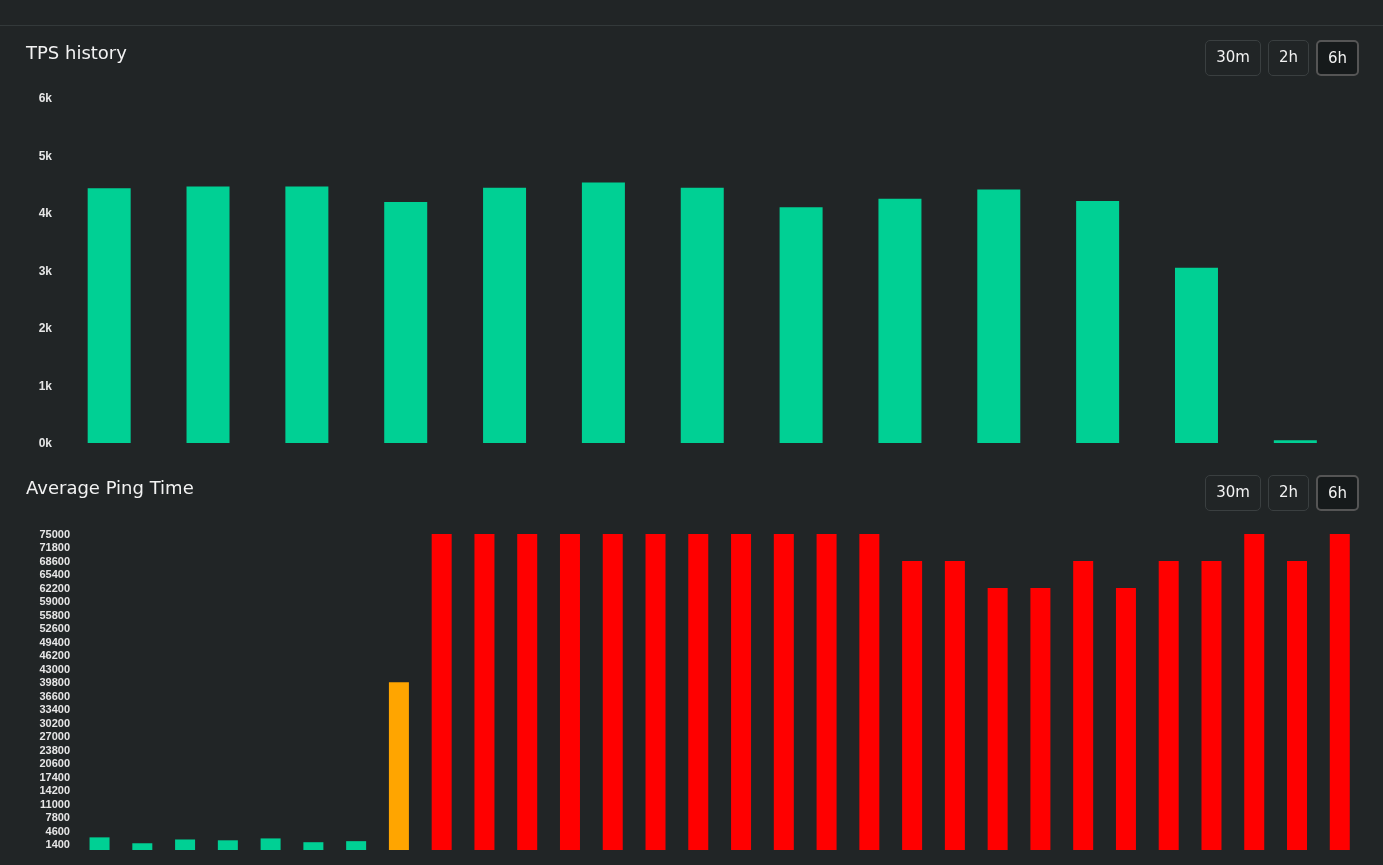  I want to click on y-tick-label: 68600, so click(54, 560).